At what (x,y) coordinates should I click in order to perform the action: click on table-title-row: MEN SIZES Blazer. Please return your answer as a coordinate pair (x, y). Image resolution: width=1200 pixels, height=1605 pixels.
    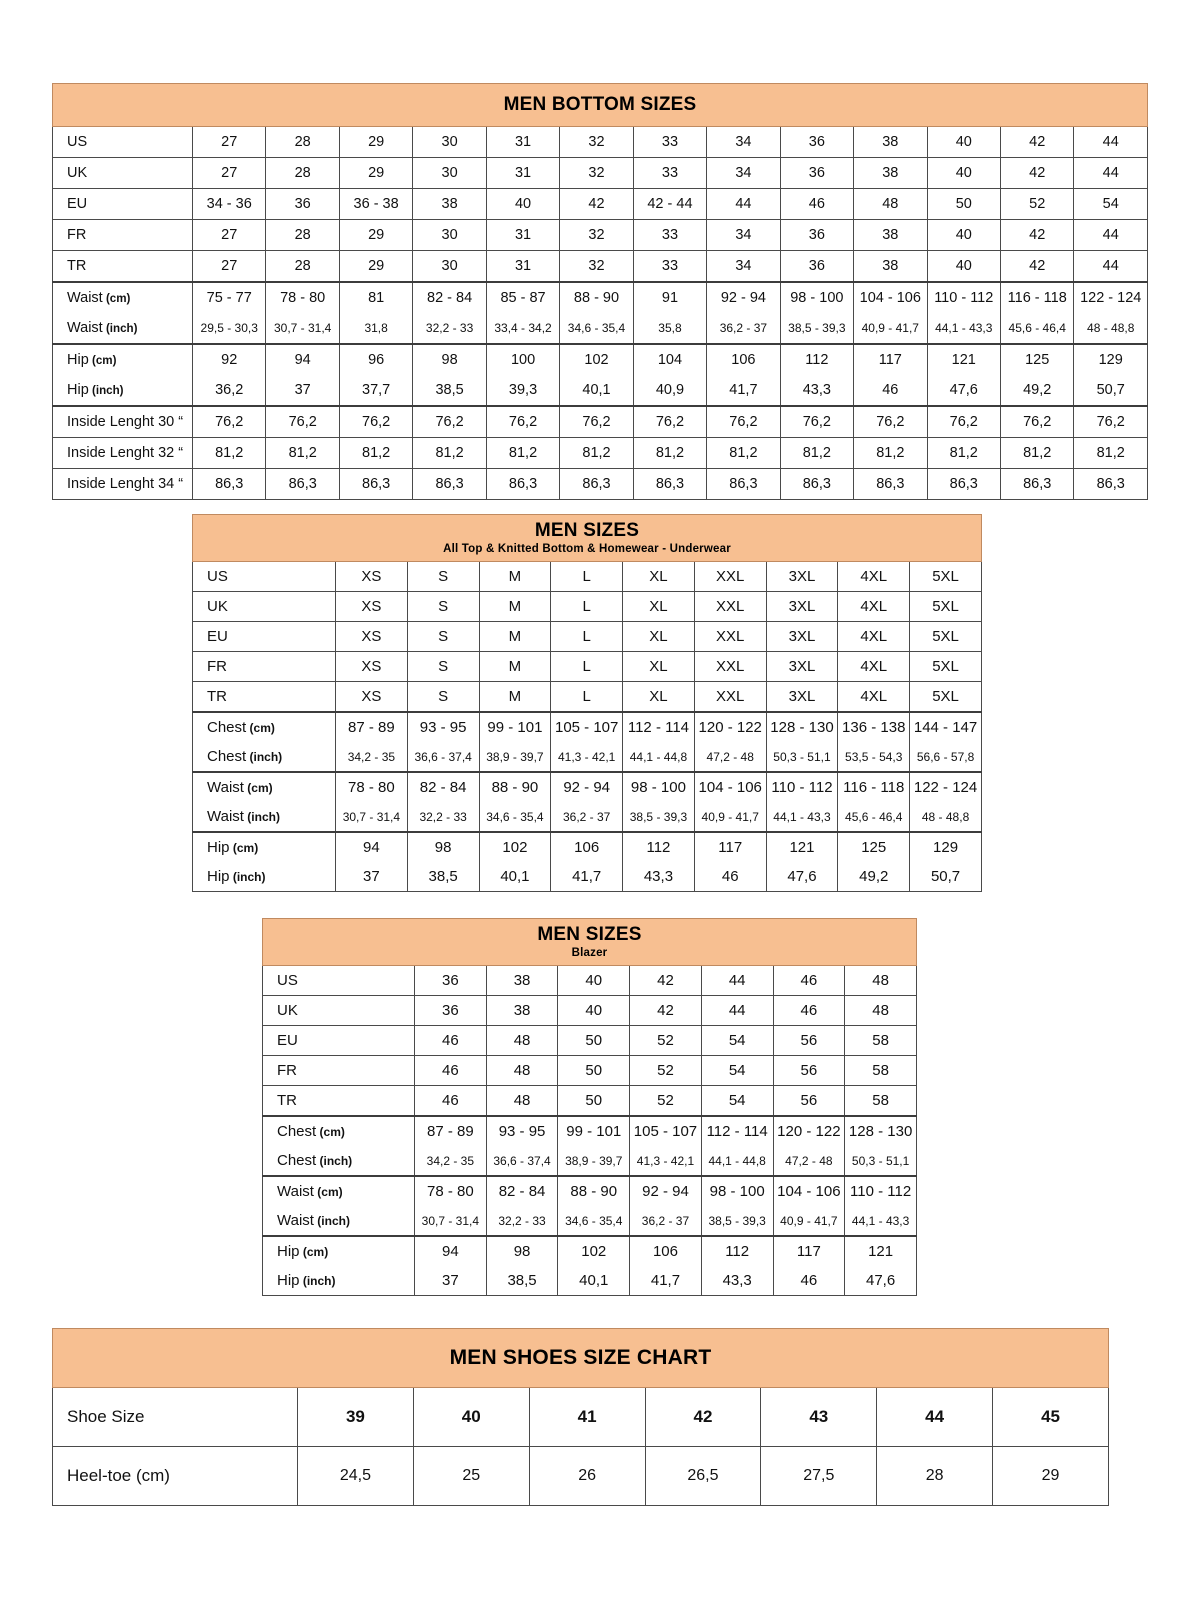
    Looking at the image, I should click on (589, 942).